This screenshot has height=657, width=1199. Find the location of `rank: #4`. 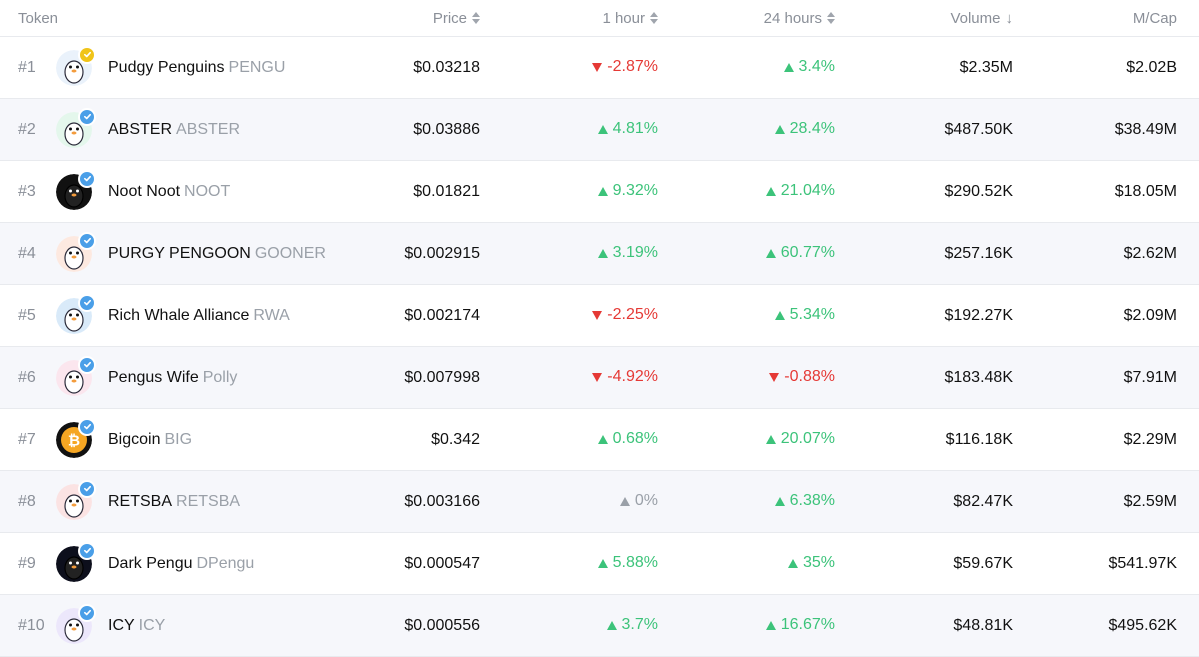

rank: #4 is located at coordinates (27, 253).